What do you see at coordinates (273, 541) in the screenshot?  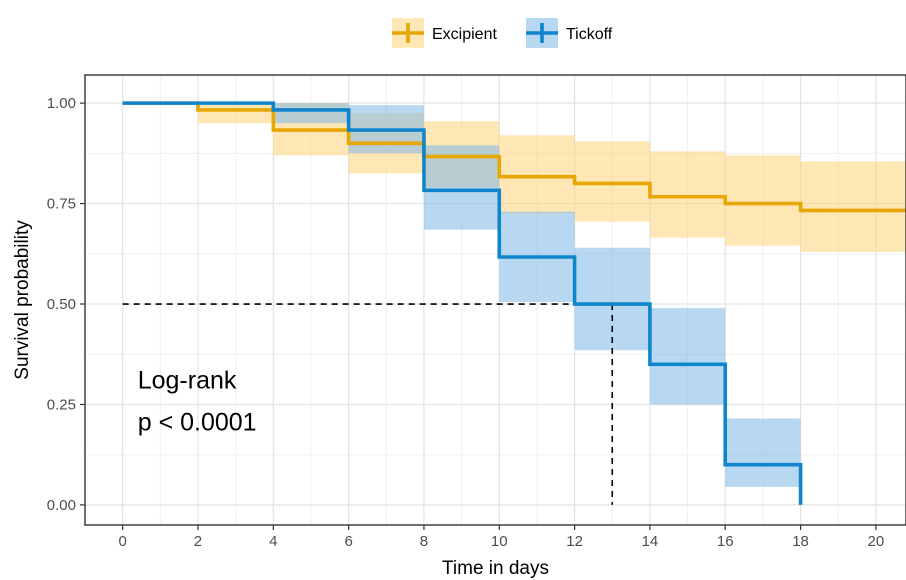 I see `x-tick-label: 4` at bounding box center [273, 541].